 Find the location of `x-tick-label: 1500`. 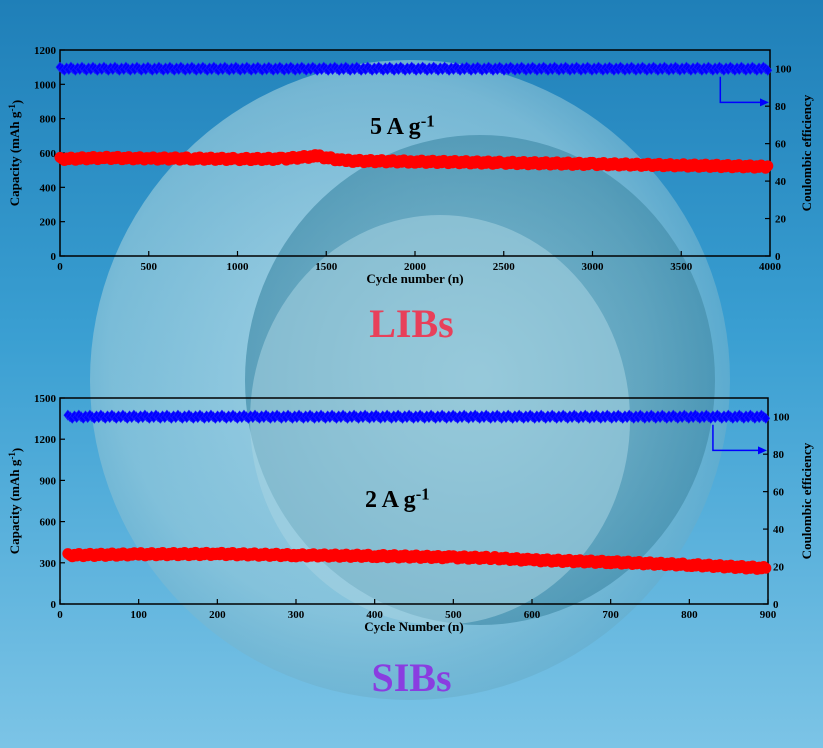

x-tick-label: 1500 is located at coordinates (326, 267).